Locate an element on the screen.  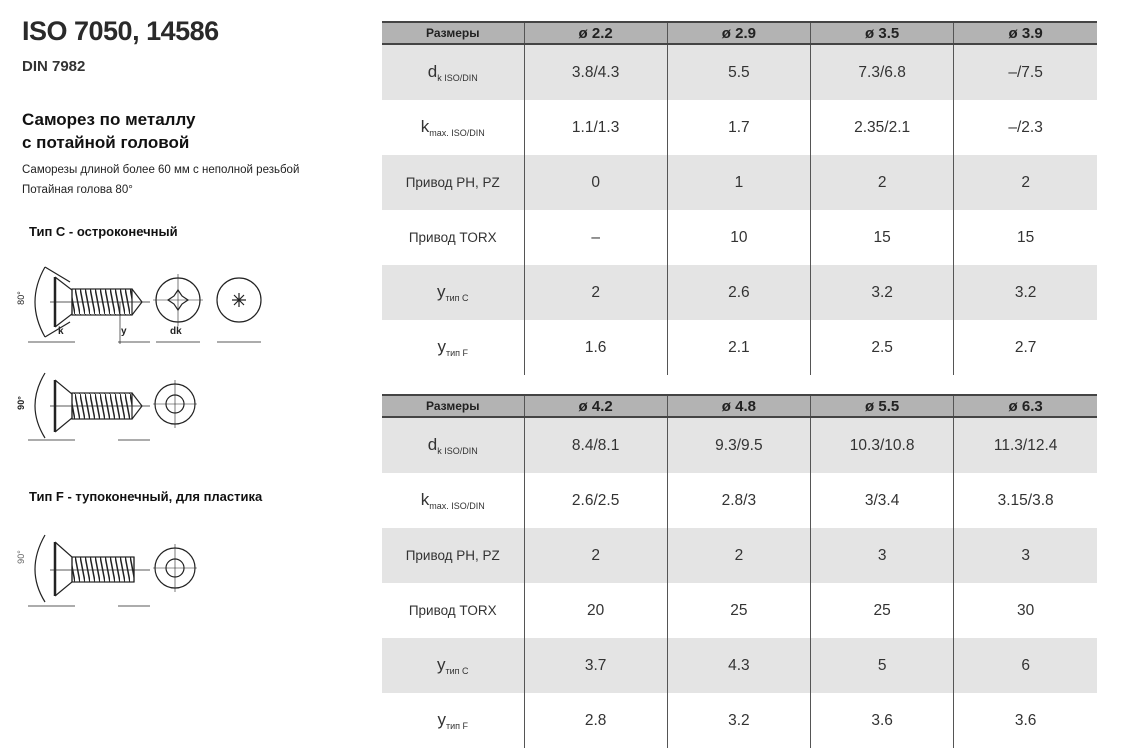
table-cell: 2.8/3 is located at coordinates (738, 500).